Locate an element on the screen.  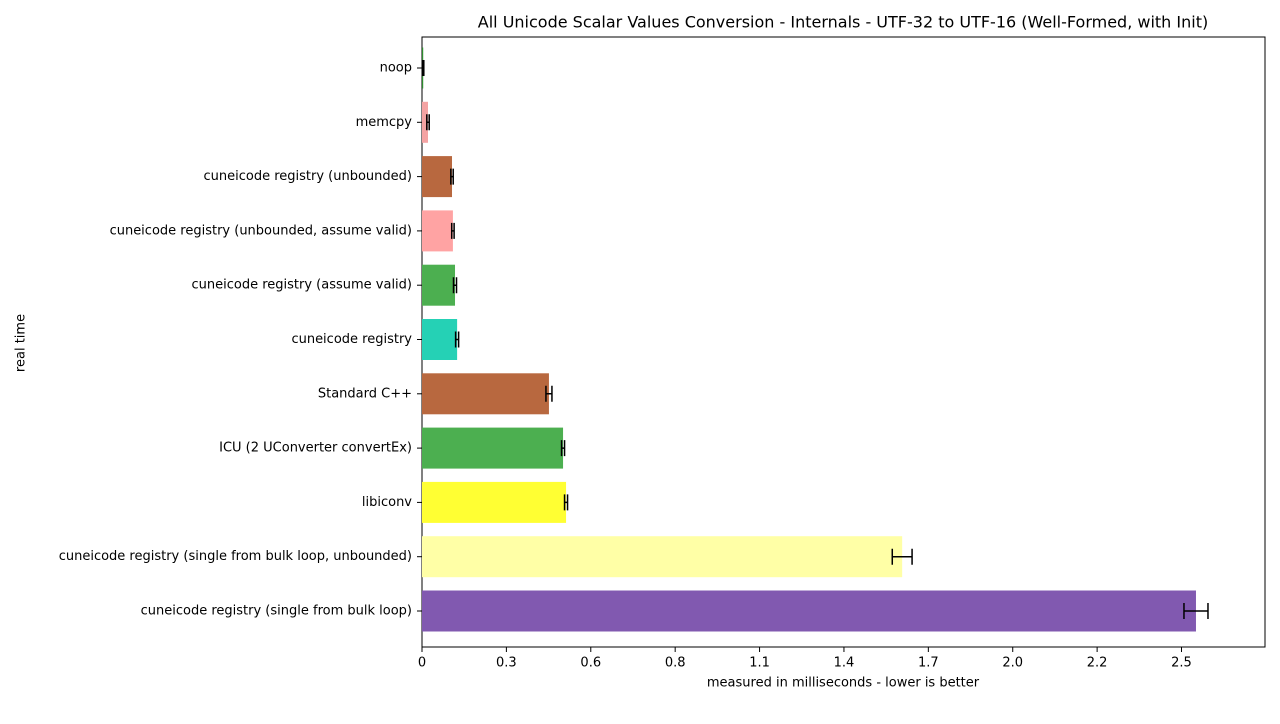
x-tick-label: 0.8 is located at coordinates (675, 663).